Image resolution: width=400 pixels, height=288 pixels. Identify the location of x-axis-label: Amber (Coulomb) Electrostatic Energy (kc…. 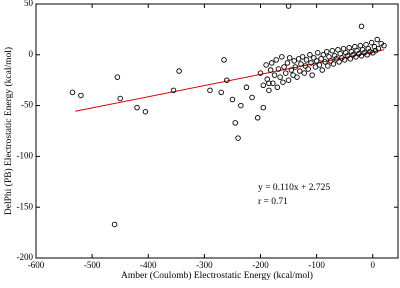
(217, 275).